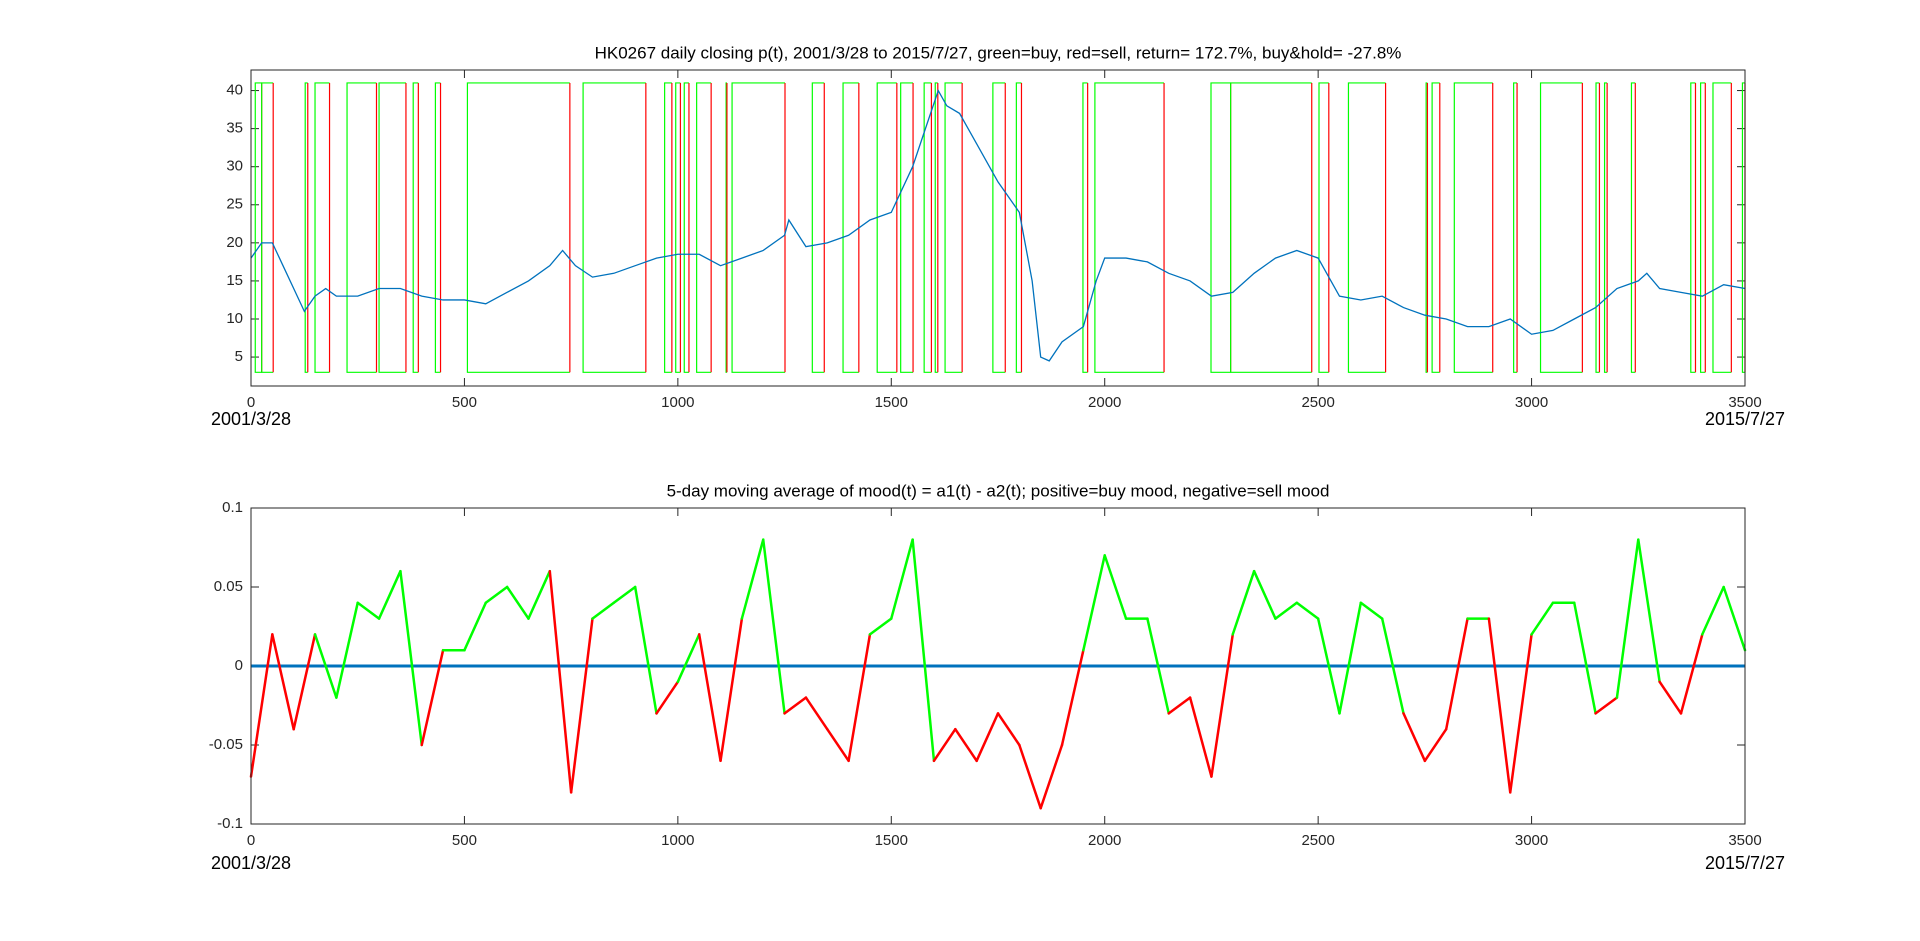 This screenshot has height=941, width=1920. I want to click on y-tick-label: -0.1, so click(230, 823).